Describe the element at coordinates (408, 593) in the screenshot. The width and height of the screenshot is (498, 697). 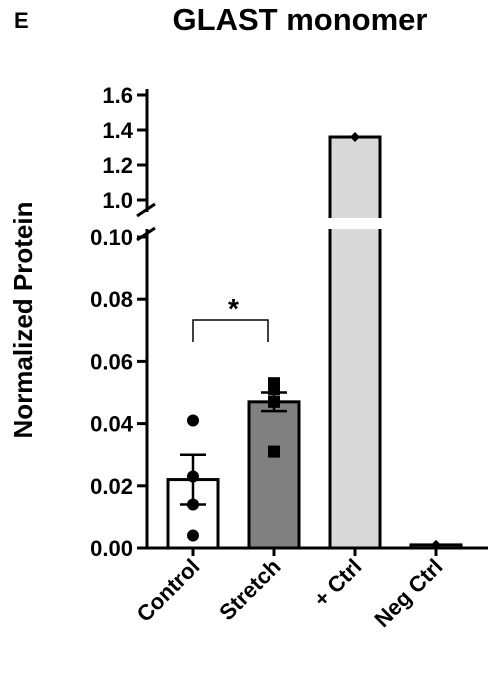
I see `x-tick-label: Neg Ctrl` at that location.